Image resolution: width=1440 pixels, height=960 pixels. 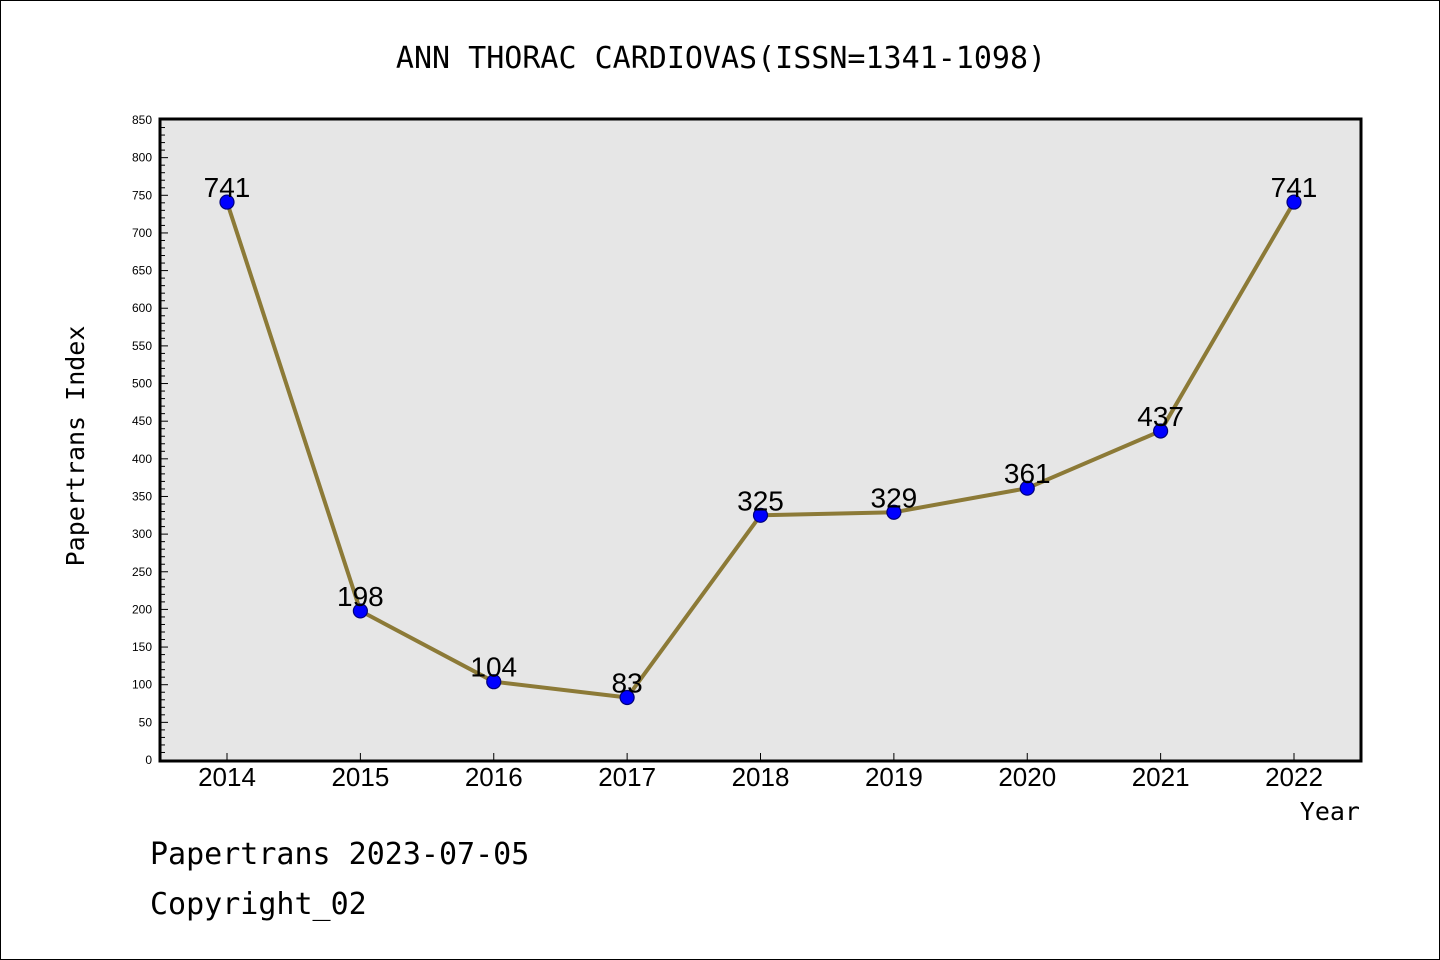 I want to click on x-tick-label: 2015, so click(x=360, y=777).